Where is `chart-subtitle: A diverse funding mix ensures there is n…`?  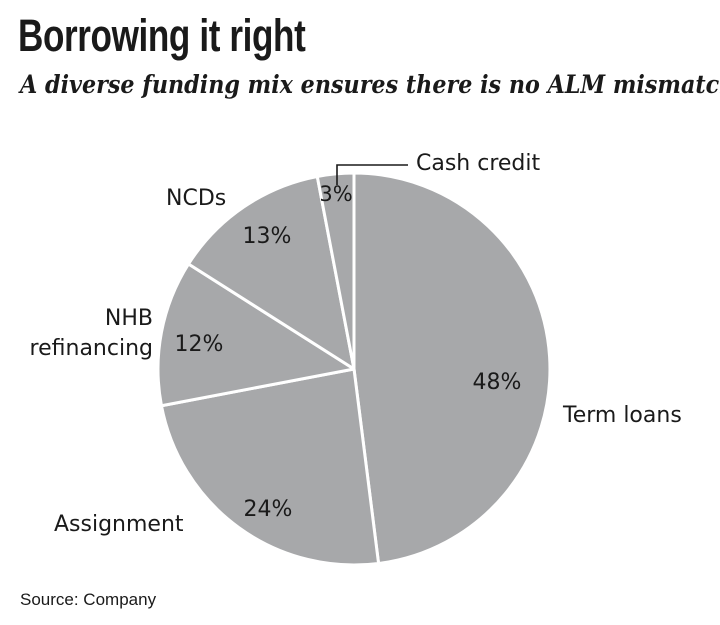
chart-subtitle: A diverse funding mix ensures there is n… is located at coordinates (370, 84).